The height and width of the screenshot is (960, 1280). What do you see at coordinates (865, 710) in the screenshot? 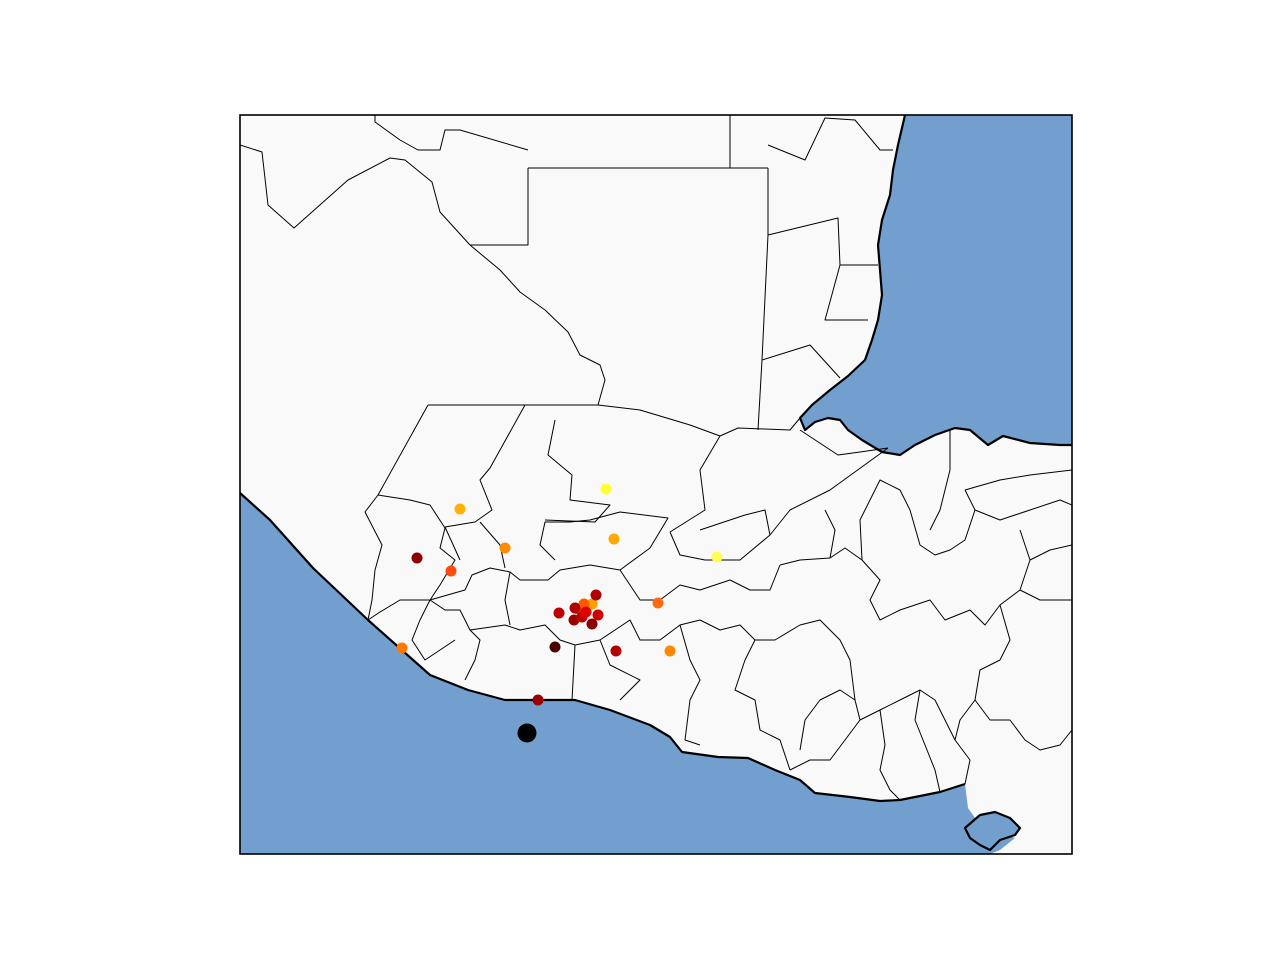
I see `border-departments-southeast` at bounding box center [865, 710].